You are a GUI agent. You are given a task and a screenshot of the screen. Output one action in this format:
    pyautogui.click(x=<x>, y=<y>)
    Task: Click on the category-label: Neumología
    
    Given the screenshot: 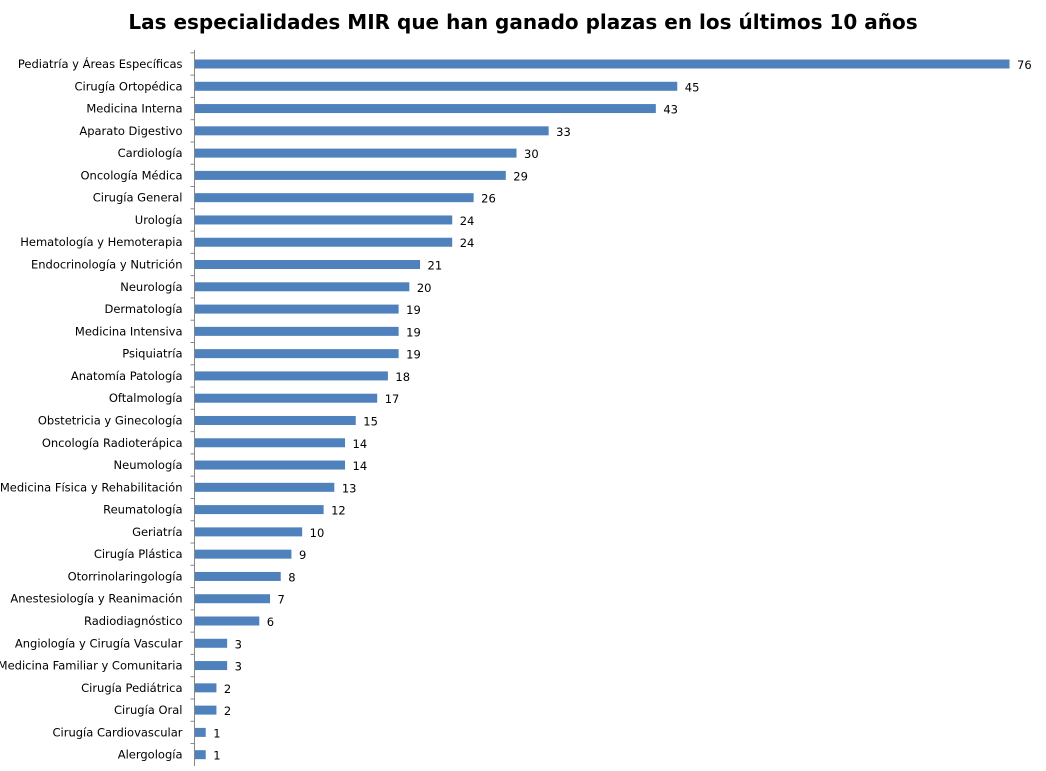 What is the action you would take?
    pyautogui.click(x=148, y=465)
    